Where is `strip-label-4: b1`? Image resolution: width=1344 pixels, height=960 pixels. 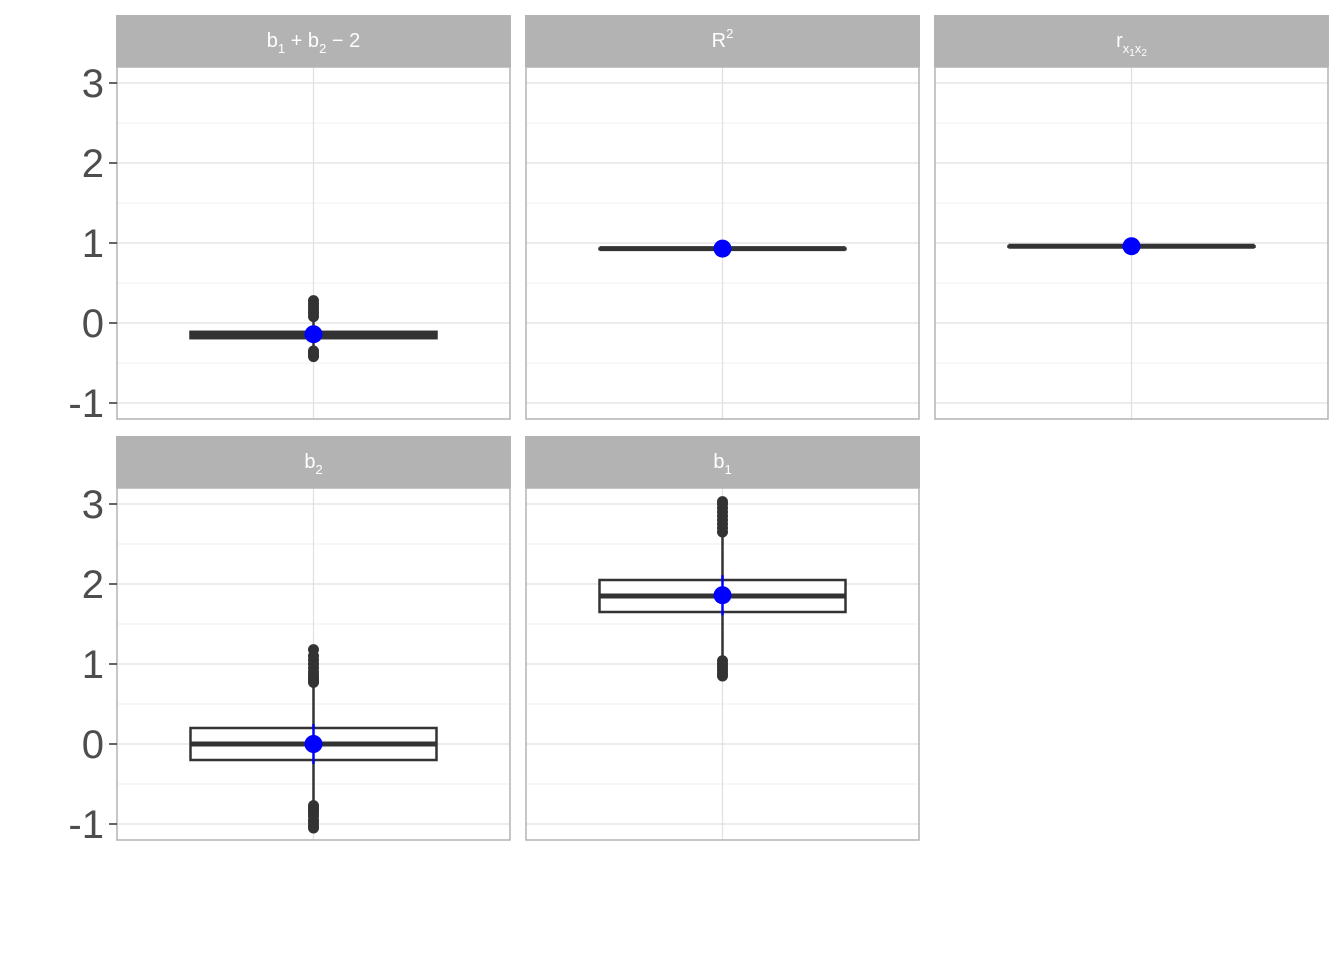
strip-label-4: b1 is located at coordinates (722, 464).